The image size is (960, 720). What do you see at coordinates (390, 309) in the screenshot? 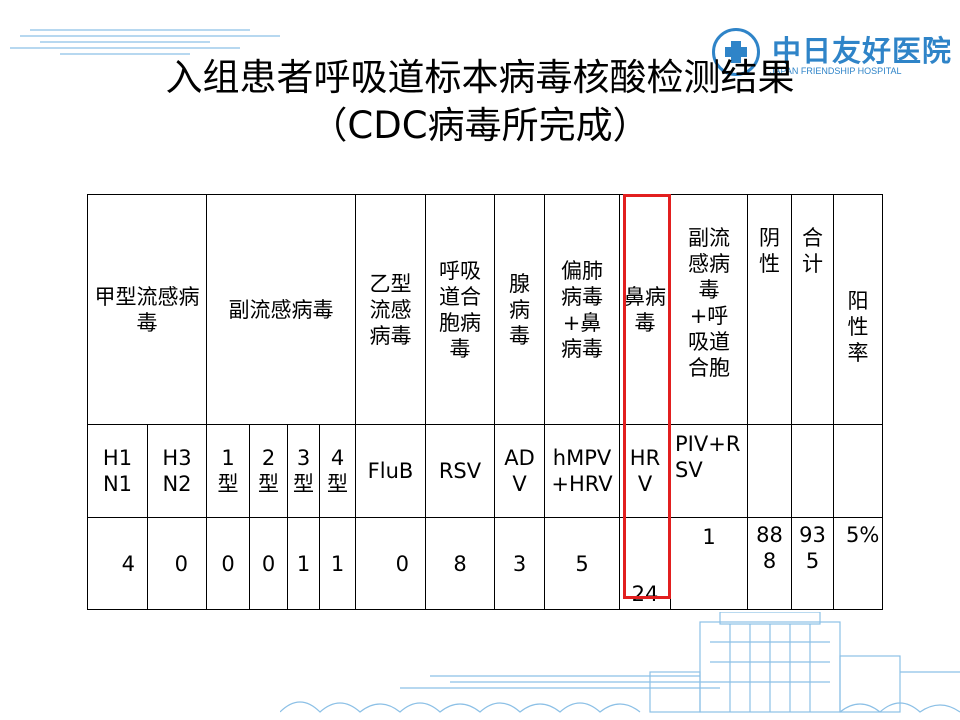
I see `header-flu-b: 乙型流感病毒` at bounding box center [390, 309].